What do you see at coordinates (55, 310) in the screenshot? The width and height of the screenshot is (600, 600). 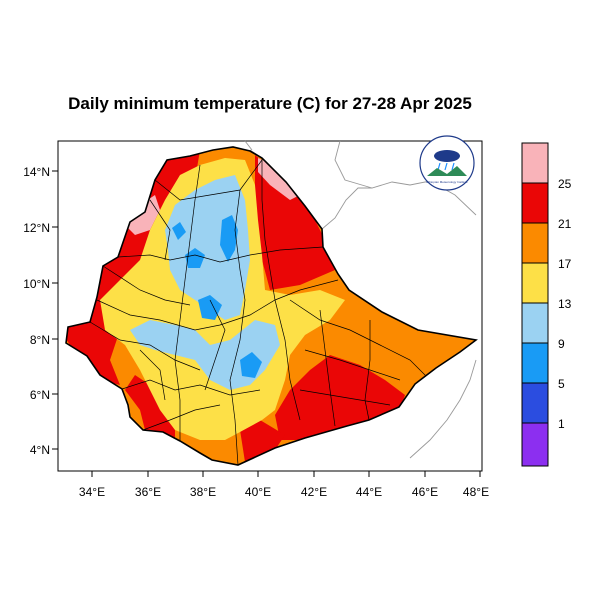 I see `y-axis` at bounding box center [55, 310].